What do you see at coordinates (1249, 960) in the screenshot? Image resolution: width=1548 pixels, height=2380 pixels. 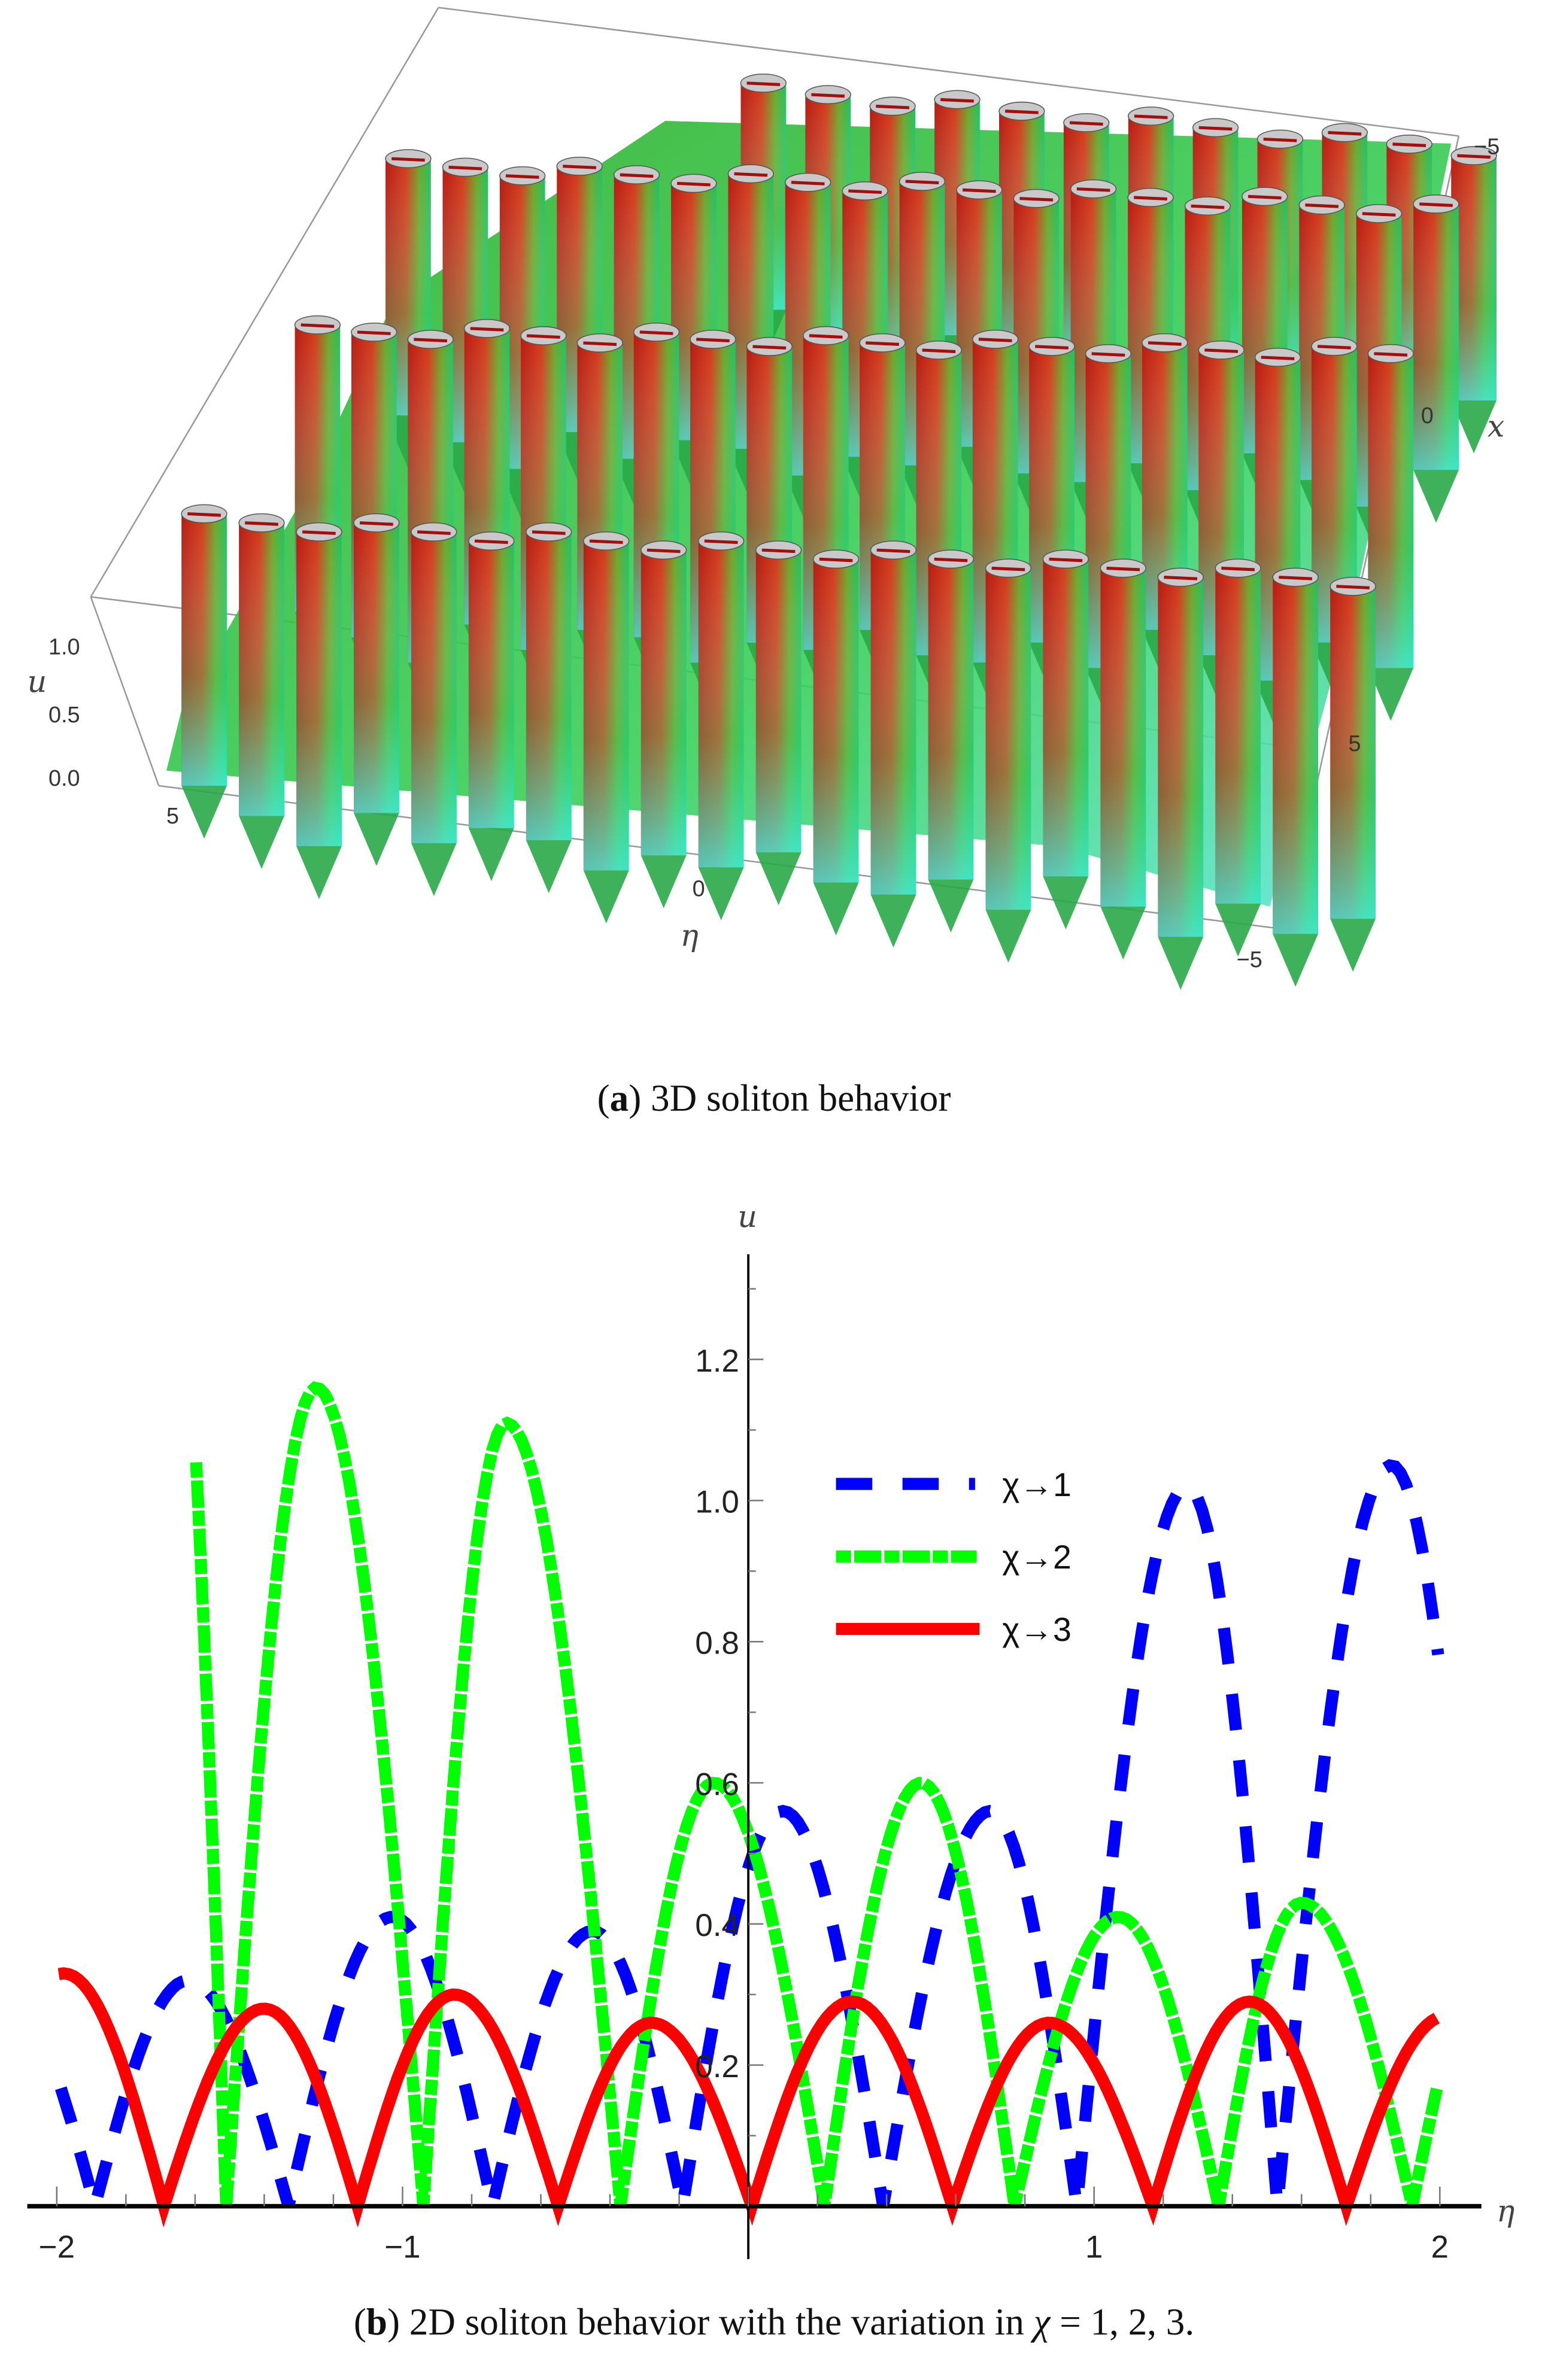 I see `eta-tick-label: −5` at bounding box center [1249, 960].